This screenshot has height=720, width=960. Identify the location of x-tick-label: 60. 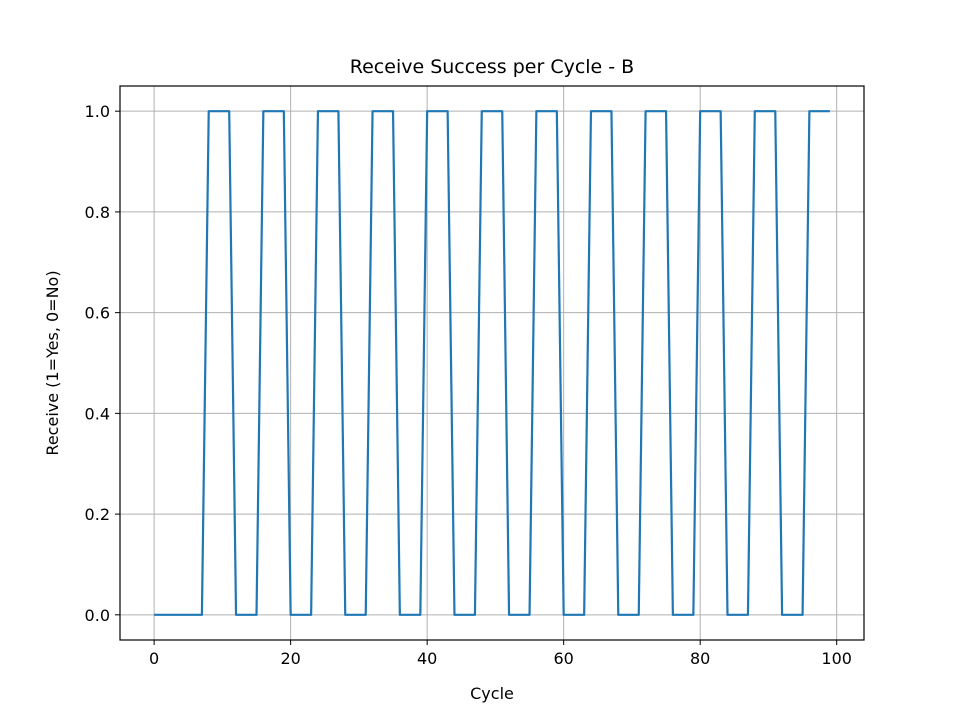
(563, 658).